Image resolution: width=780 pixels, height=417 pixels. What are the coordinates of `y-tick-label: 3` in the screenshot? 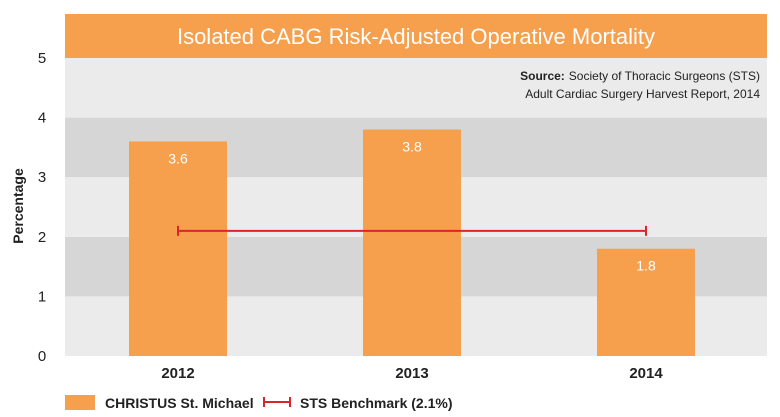 It's located at (42, 177).